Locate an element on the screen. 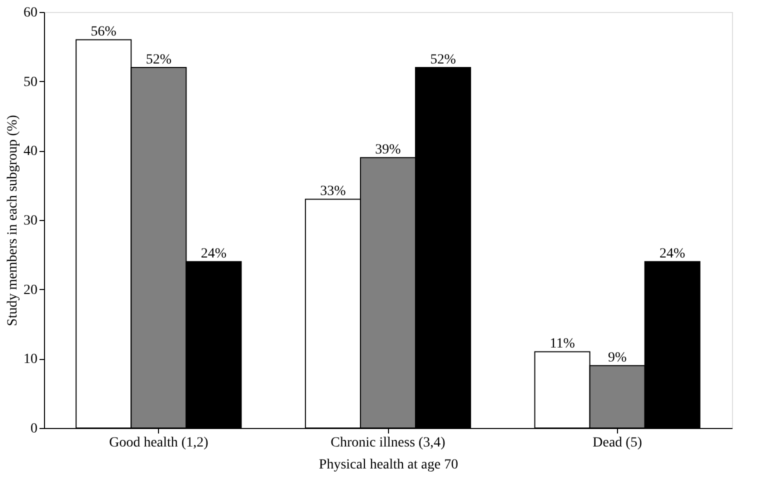 This screenshot has width=766, height=498. x-tick-label: Dead (5) is located at coordinates (617, 443).